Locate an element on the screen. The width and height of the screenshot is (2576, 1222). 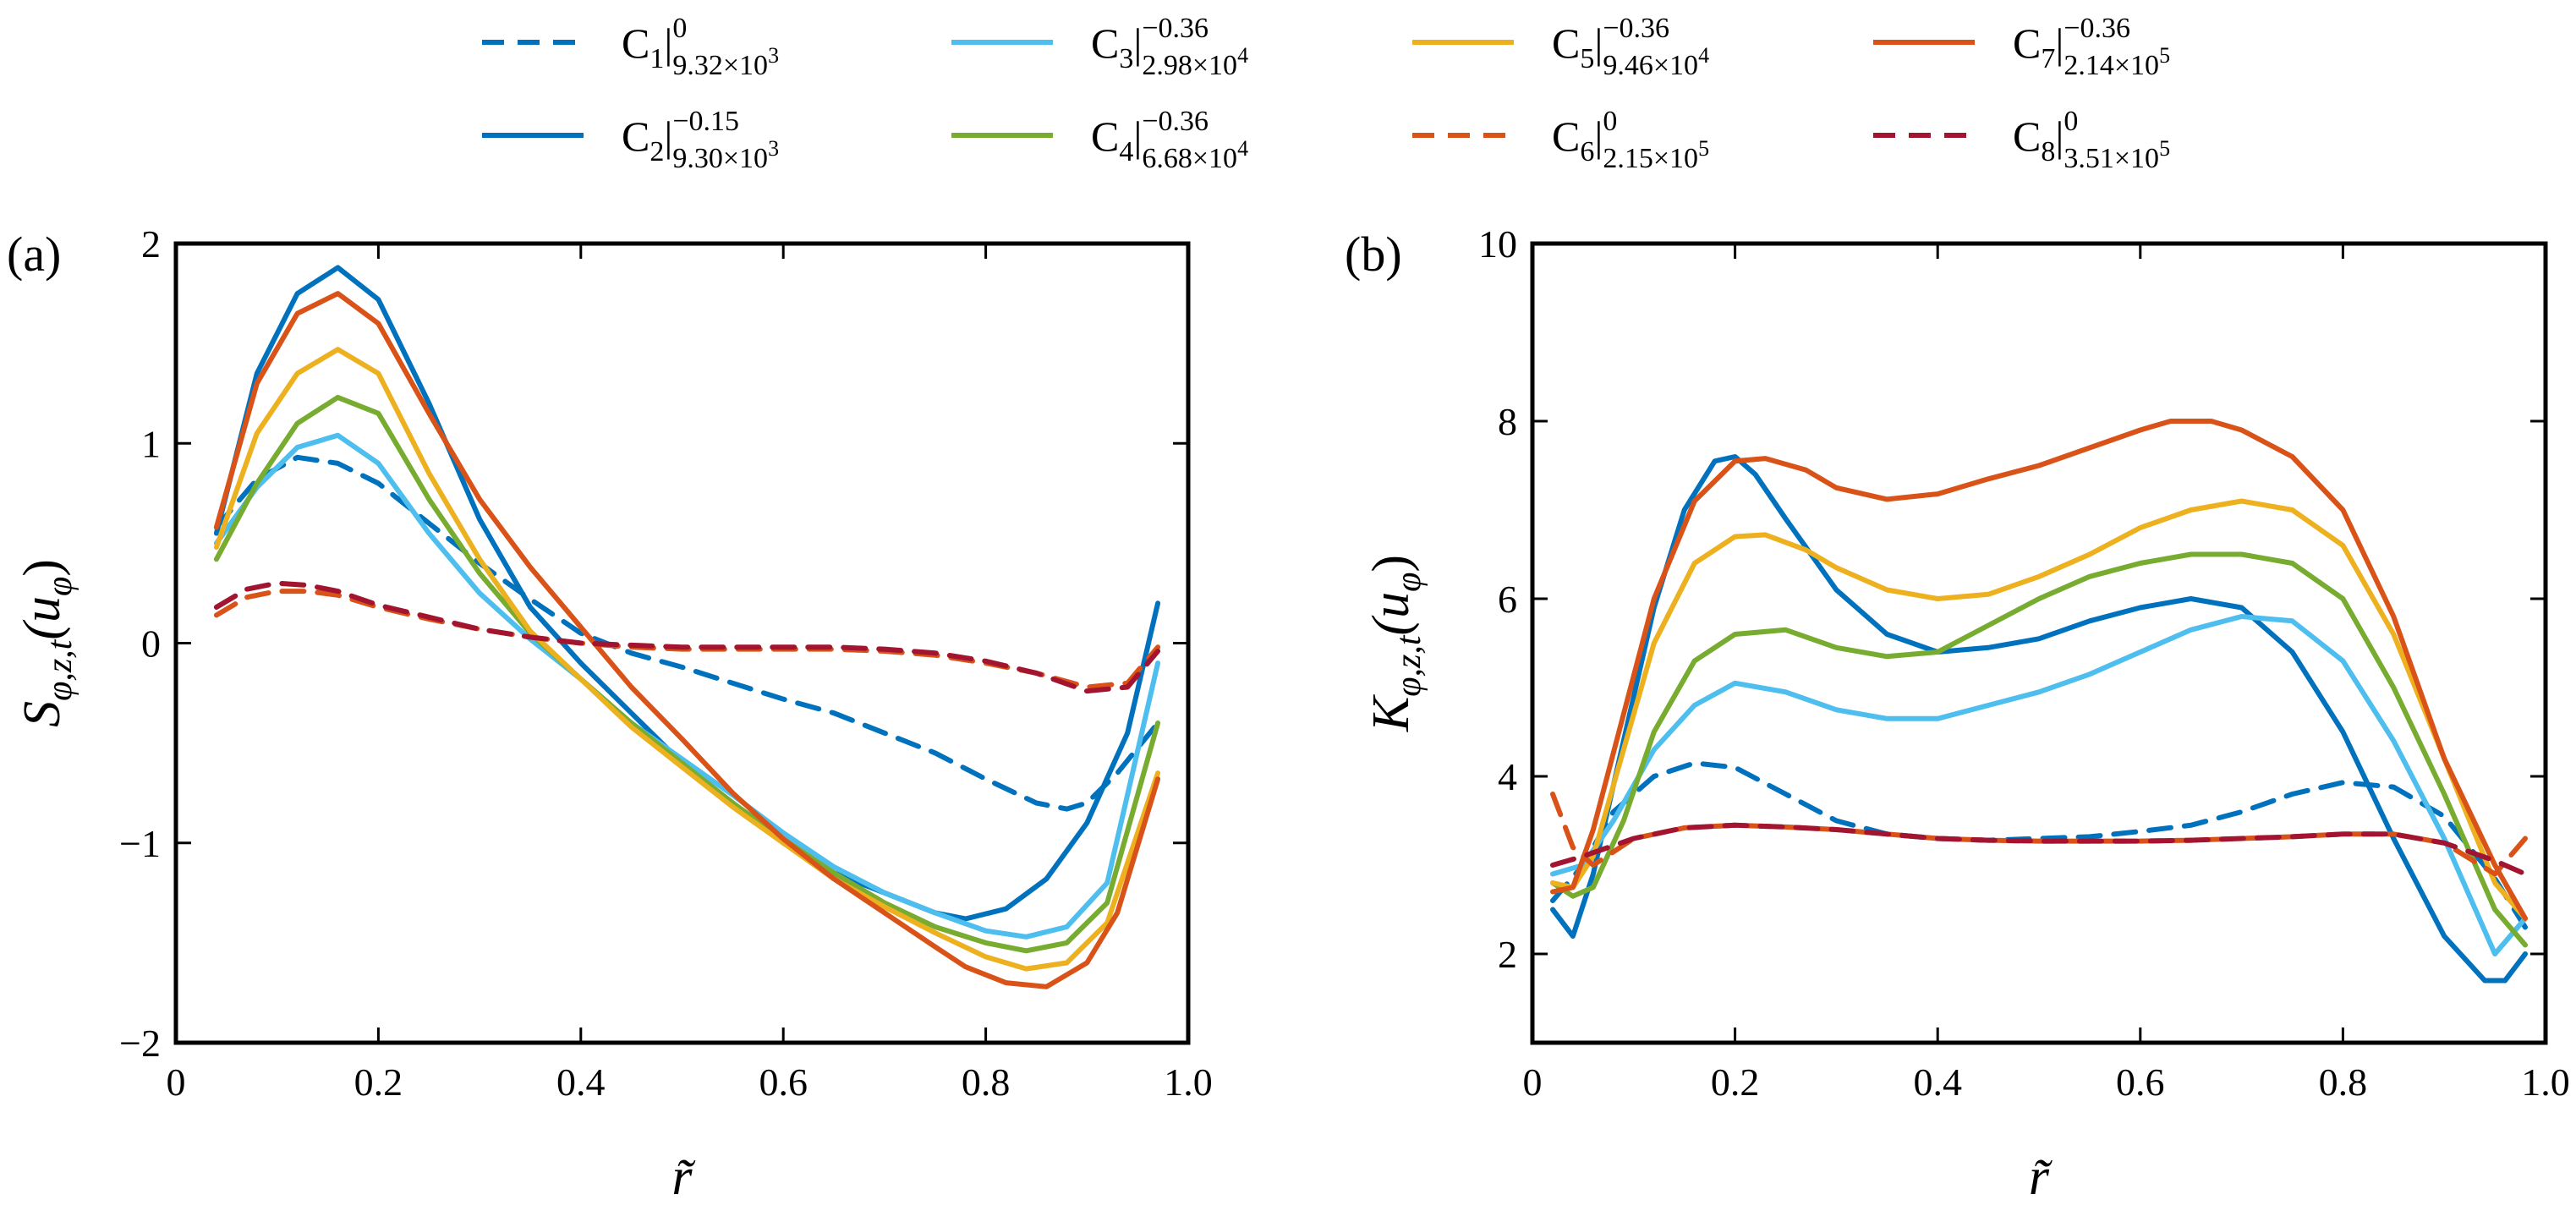
y-tick-label-a: 2 is located at coordinates (151, 244).